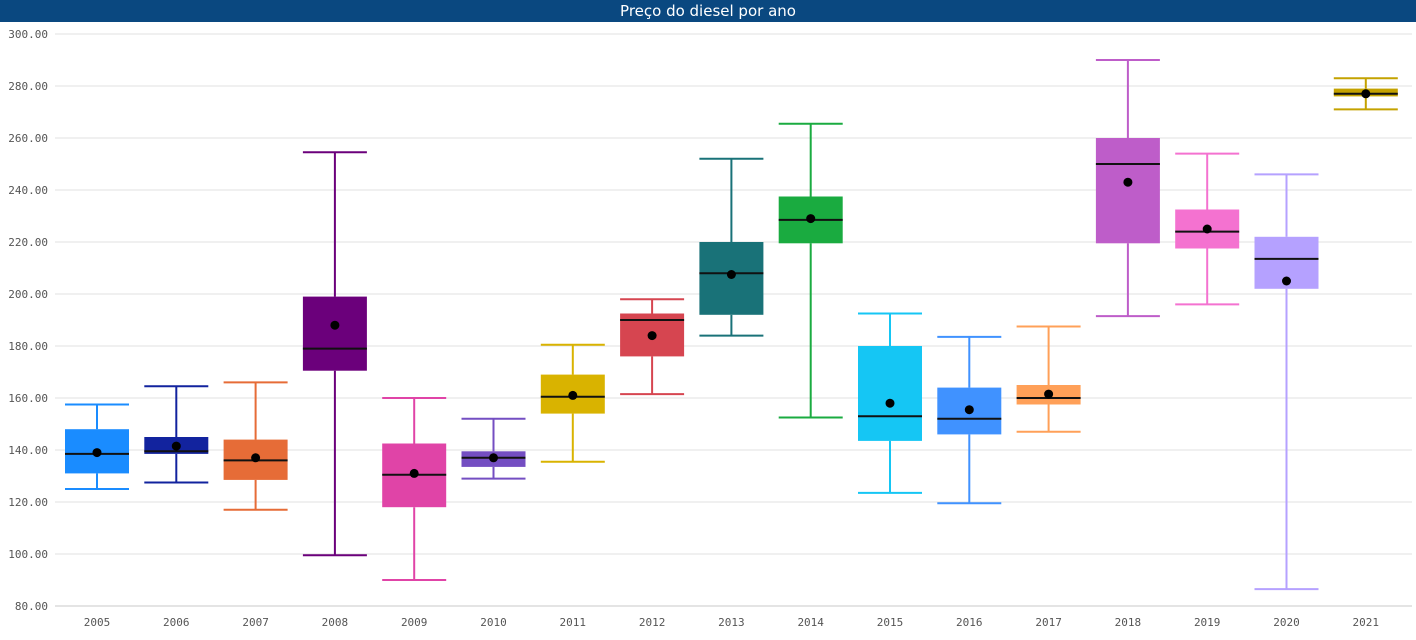  What do you see at coordinates (97, 622) in the screenshot?
I see `x-tick-label: 2005` at bounding box center [97, 622].